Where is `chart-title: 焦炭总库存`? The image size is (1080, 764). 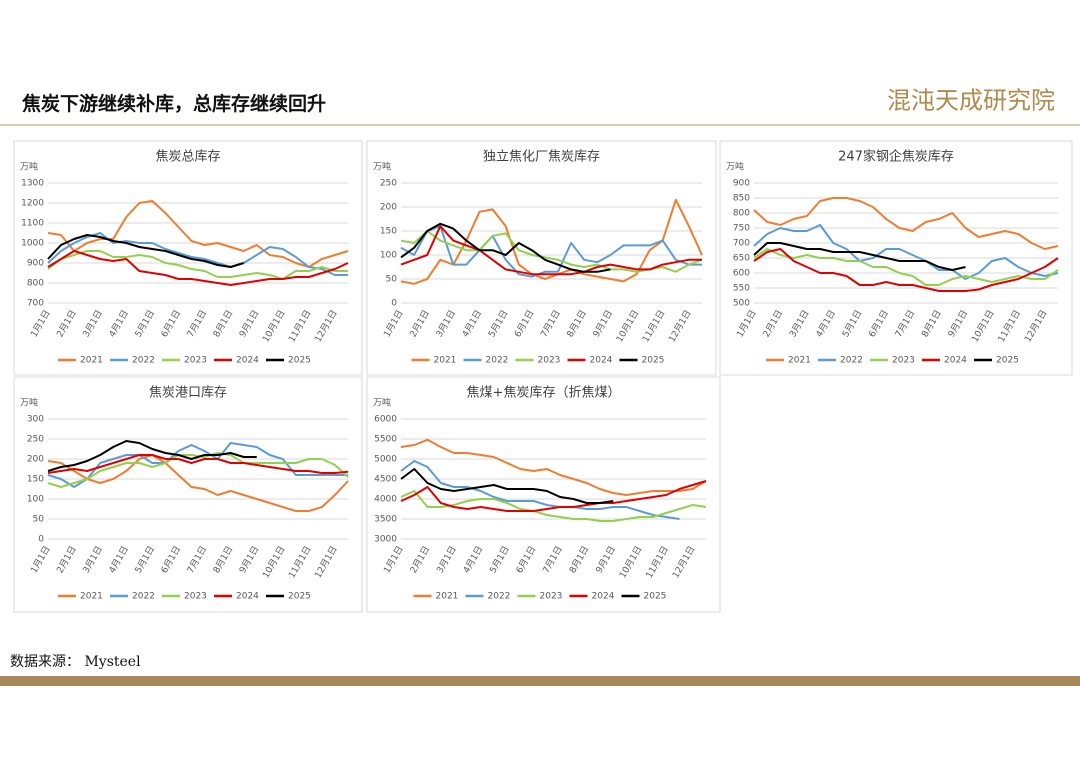
chart-title: 焦炭总库存 is located at coordinates (187, 157).